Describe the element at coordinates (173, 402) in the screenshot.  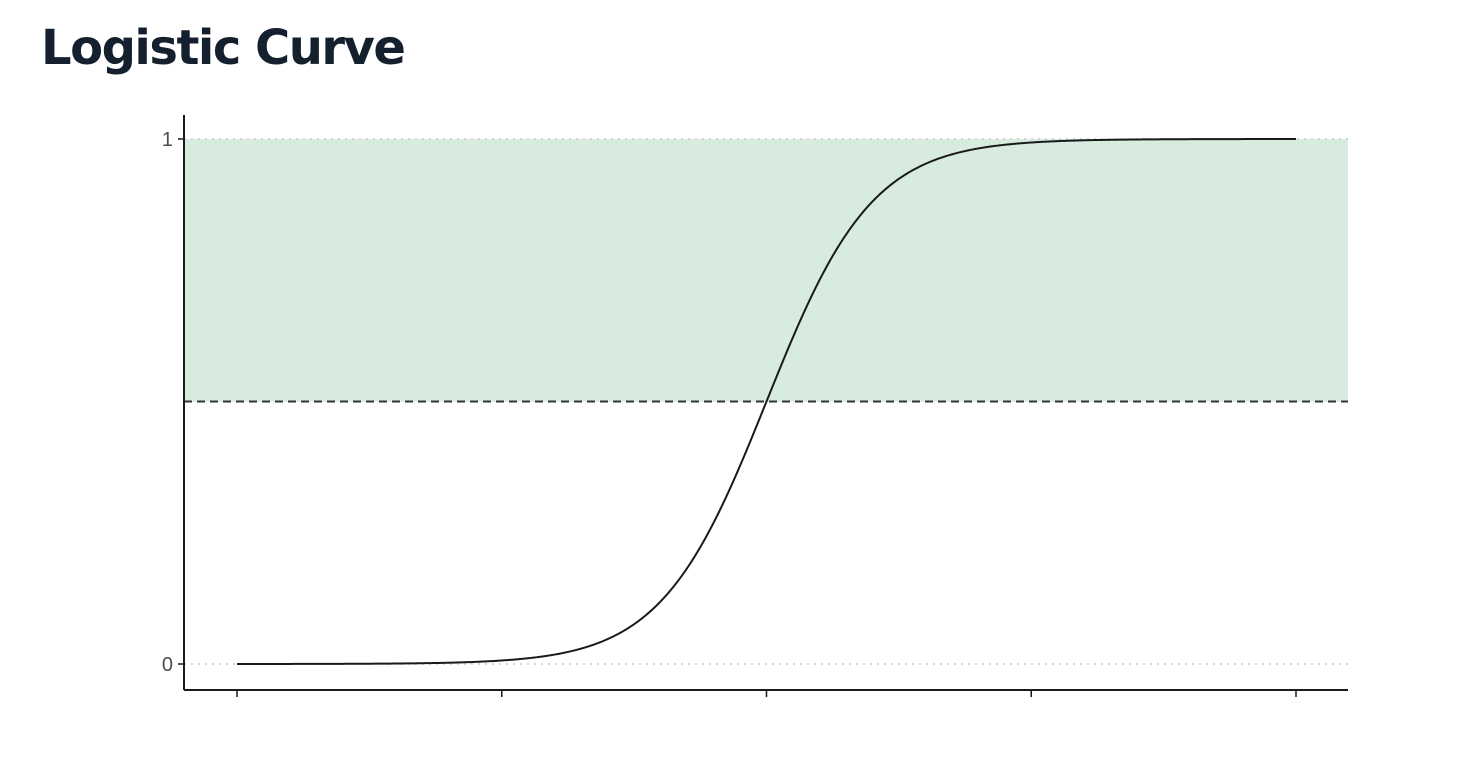
I see `y-axis-ticks: 01` at that location.